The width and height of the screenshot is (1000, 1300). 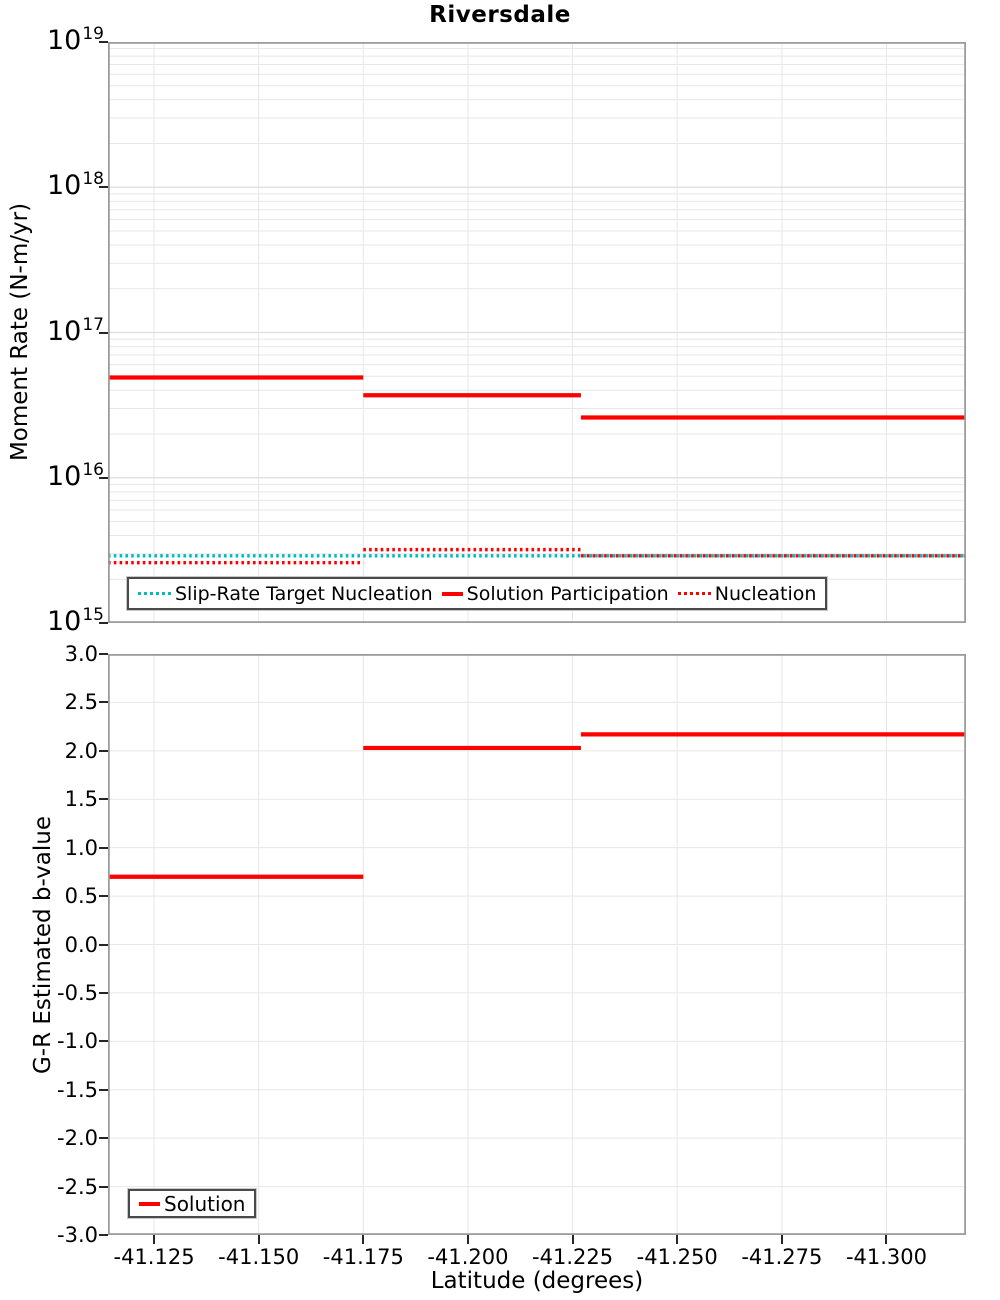 What do you see at coordinates (93, 34) in the screenshot?
I see `y-tick-exponent: 19` at bounding box center [93, 34].